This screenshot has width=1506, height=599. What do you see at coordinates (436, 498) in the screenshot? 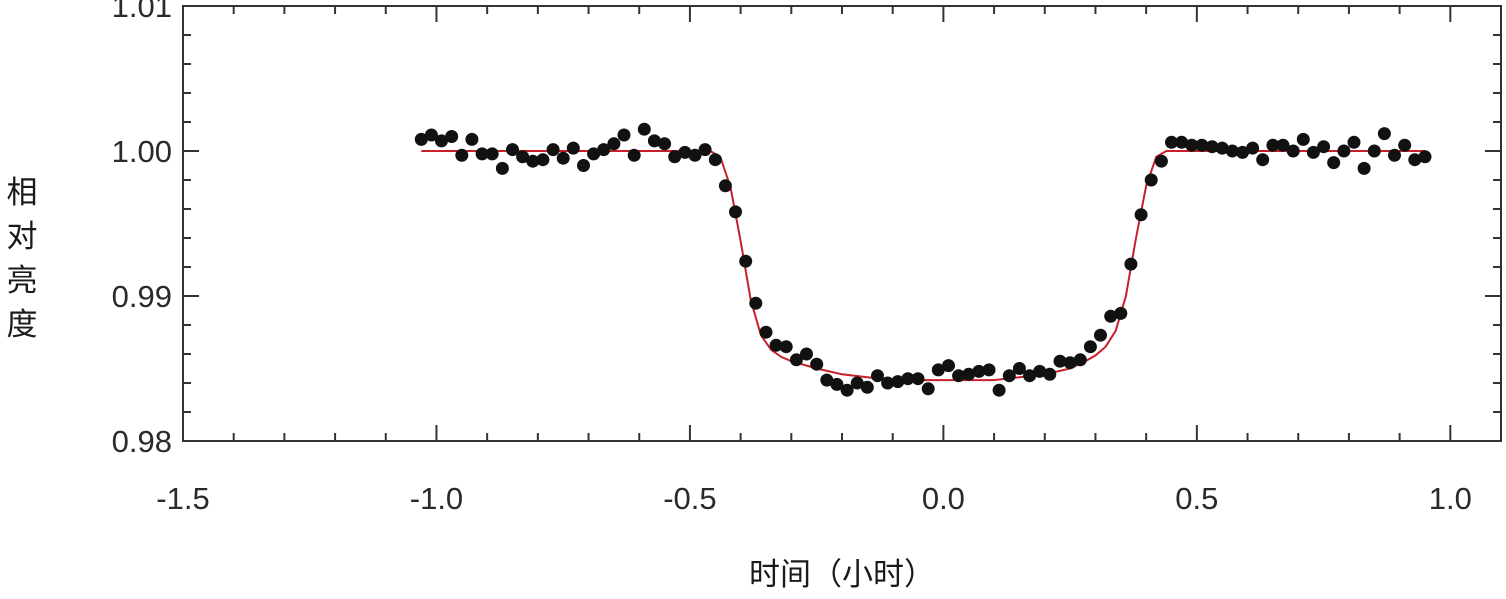
I see `x-tick-label: -1.0` at bounding box center [436, 498].